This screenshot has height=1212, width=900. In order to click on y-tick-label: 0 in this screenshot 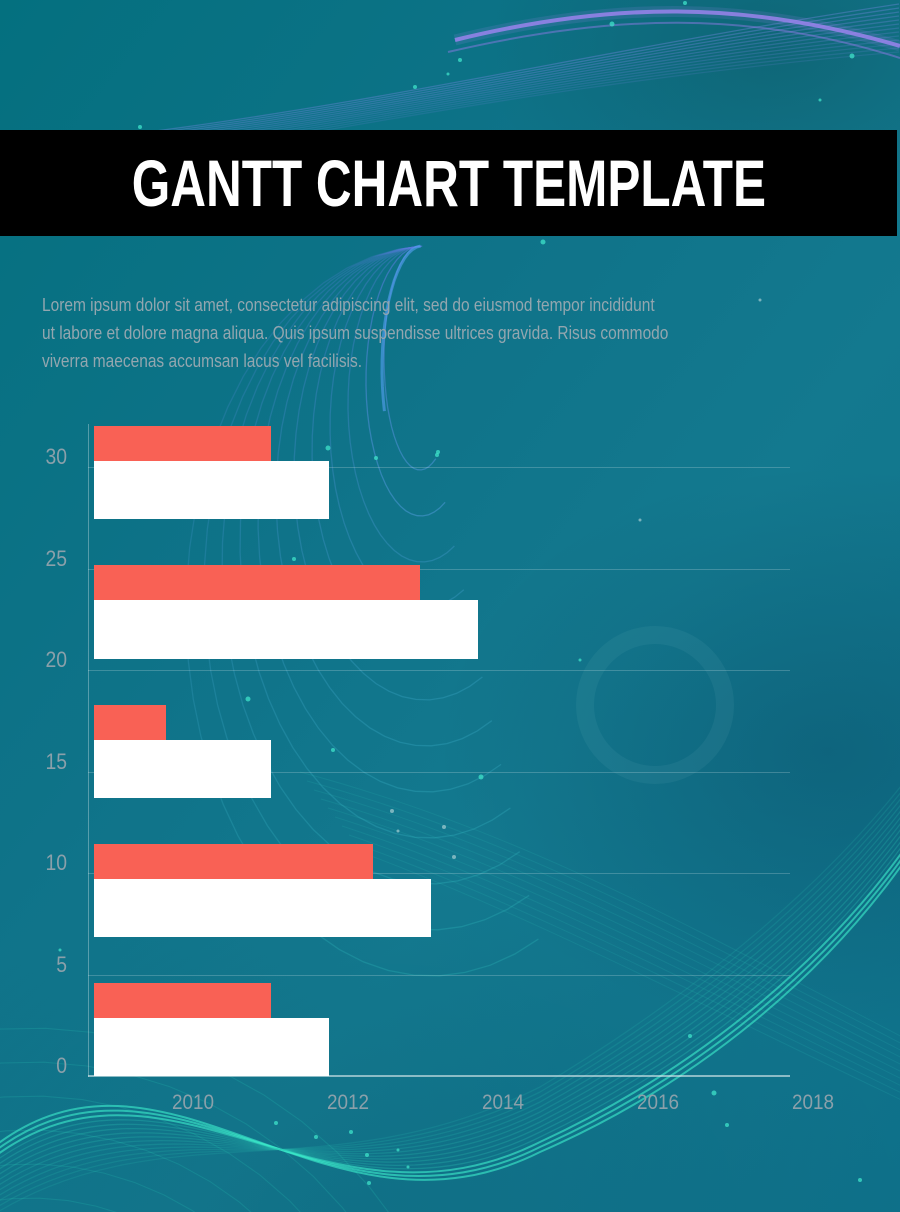, I will do `click(61, 1065)`.